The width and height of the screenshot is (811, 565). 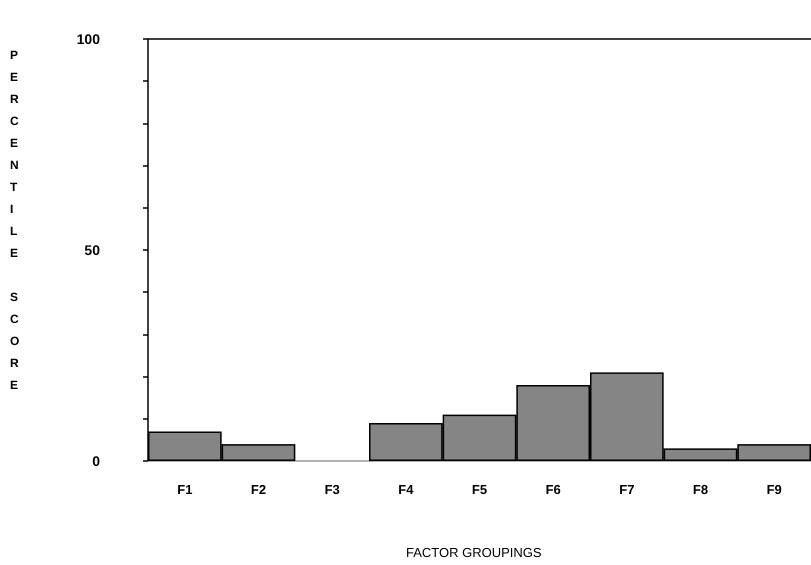 What do you see at coordinates (88, 39) in the screenshot?
I see `y-tick-label: 100` at bounding box center [88, 39].